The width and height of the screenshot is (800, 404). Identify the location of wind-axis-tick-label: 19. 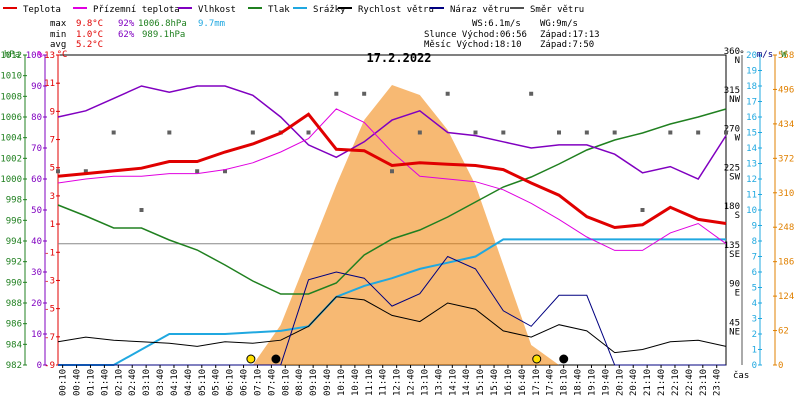
(751, 72).